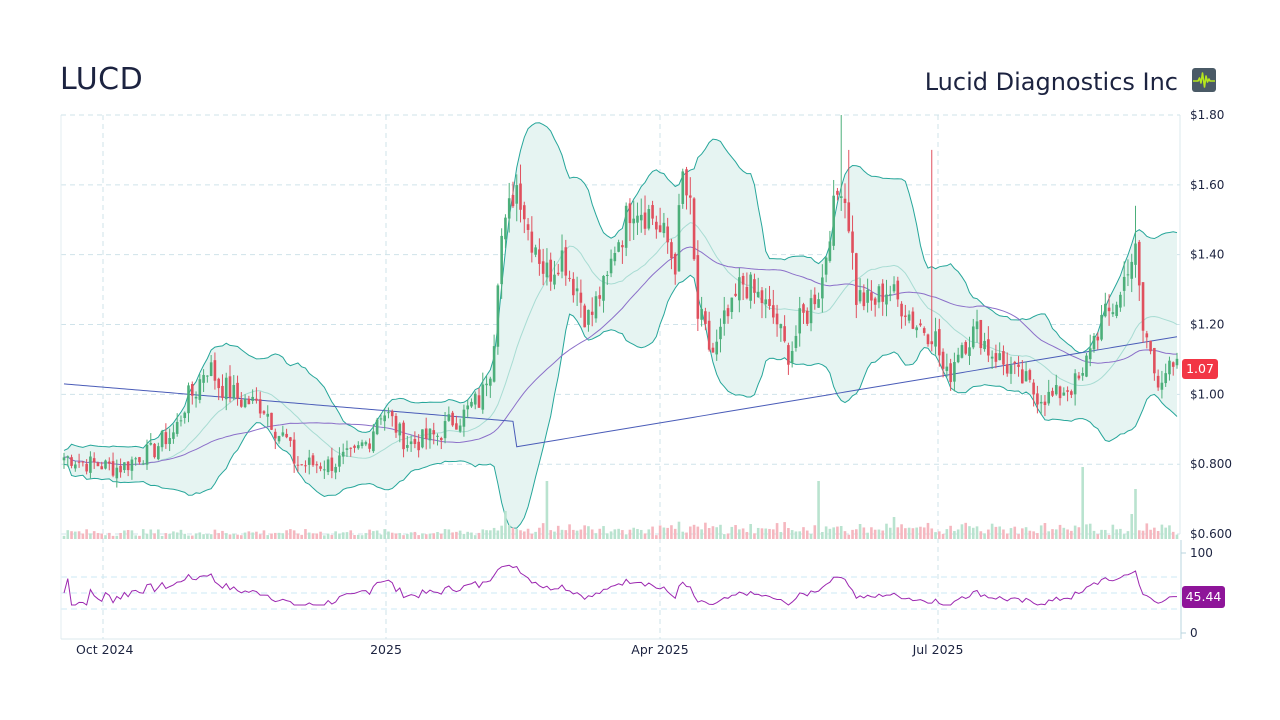  Describe the element at coordinates (1200, 369) in the screenshot. I see `last-price-badge: 1.07` at that location.